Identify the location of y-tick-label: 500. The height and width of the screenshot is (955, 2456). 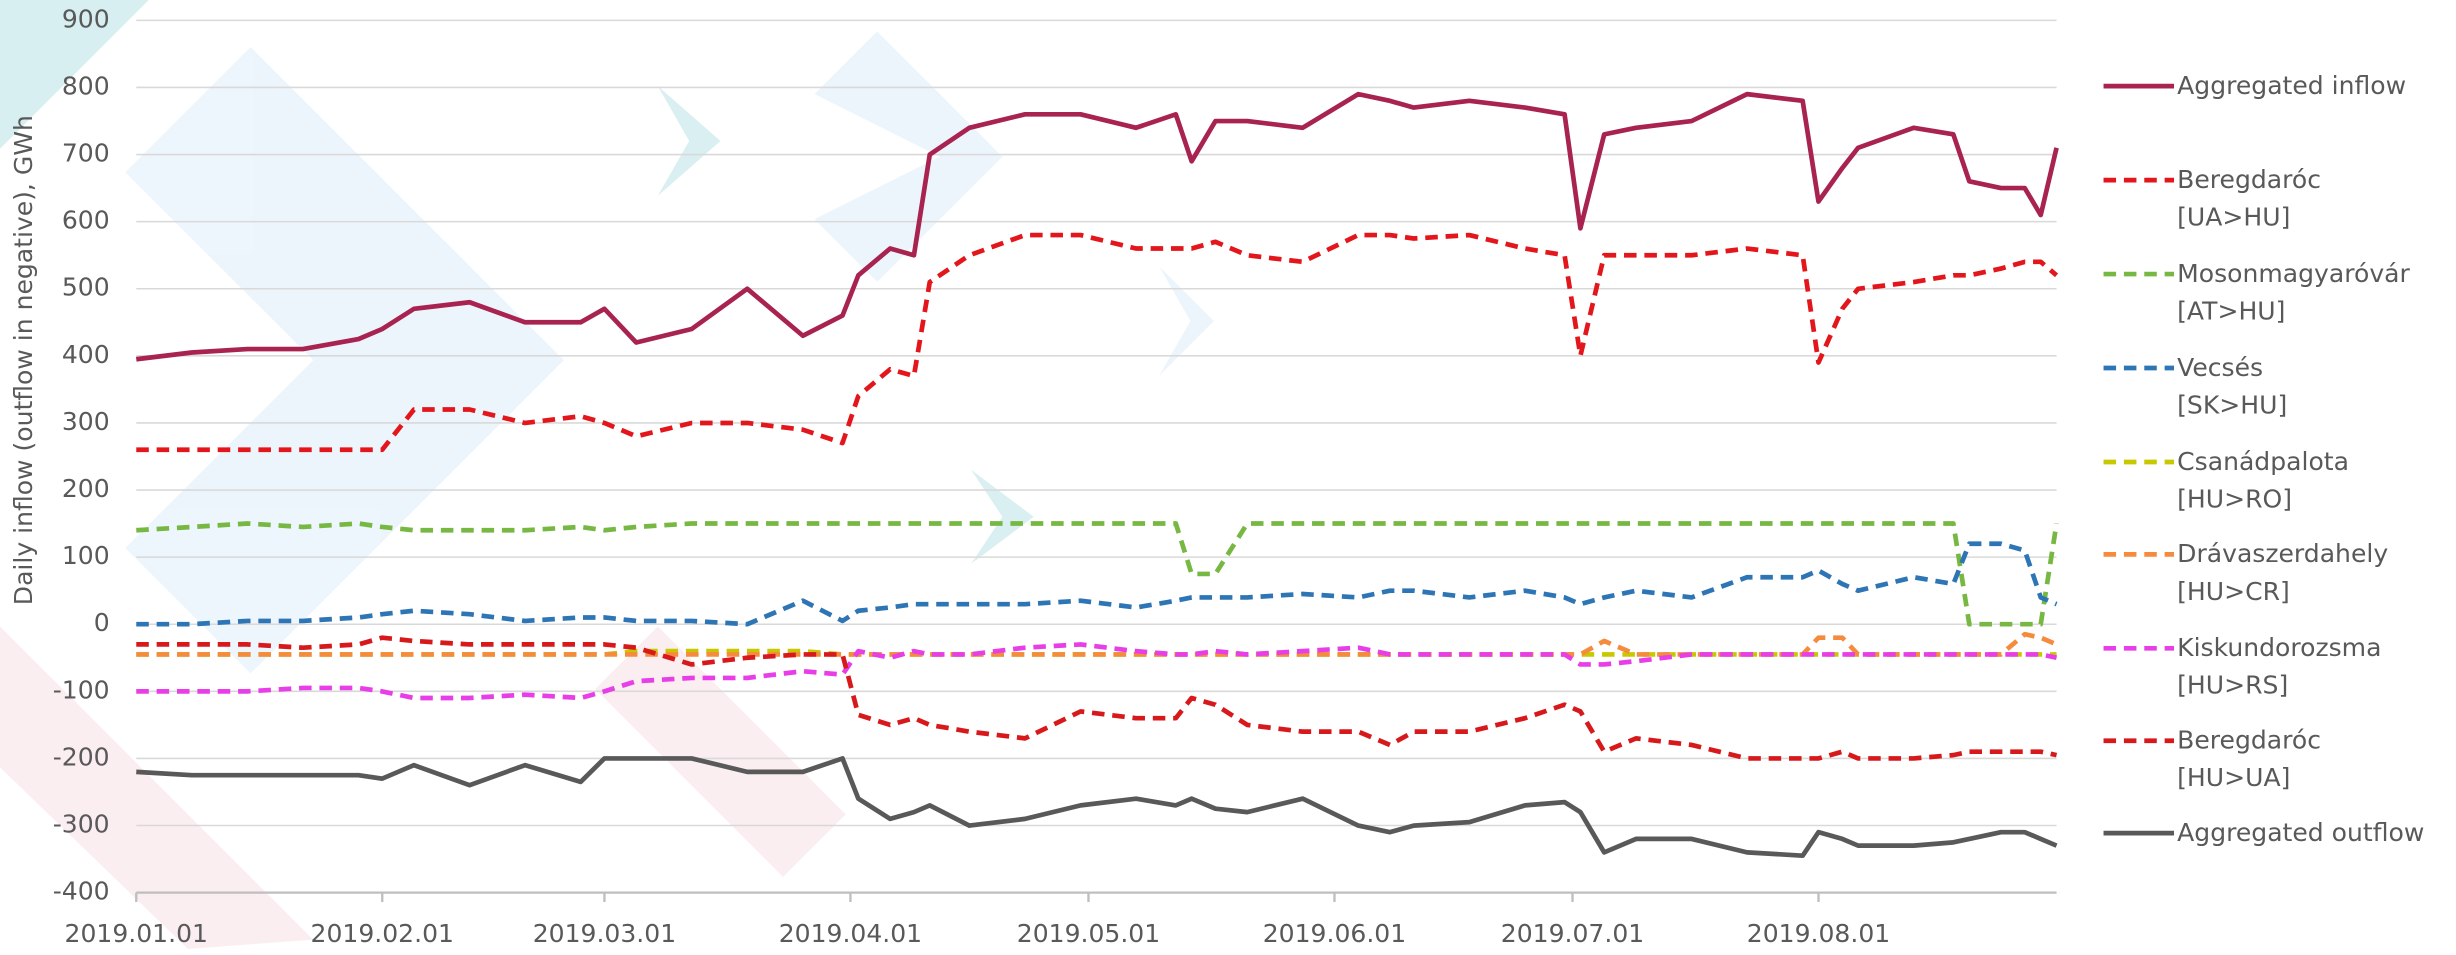
(86, 287).